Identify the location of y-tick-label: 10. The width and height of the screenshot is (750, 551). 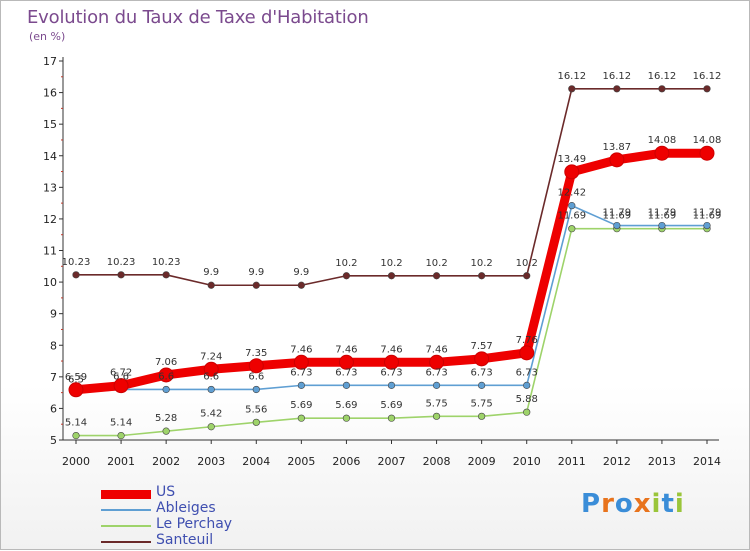
(50, 282).